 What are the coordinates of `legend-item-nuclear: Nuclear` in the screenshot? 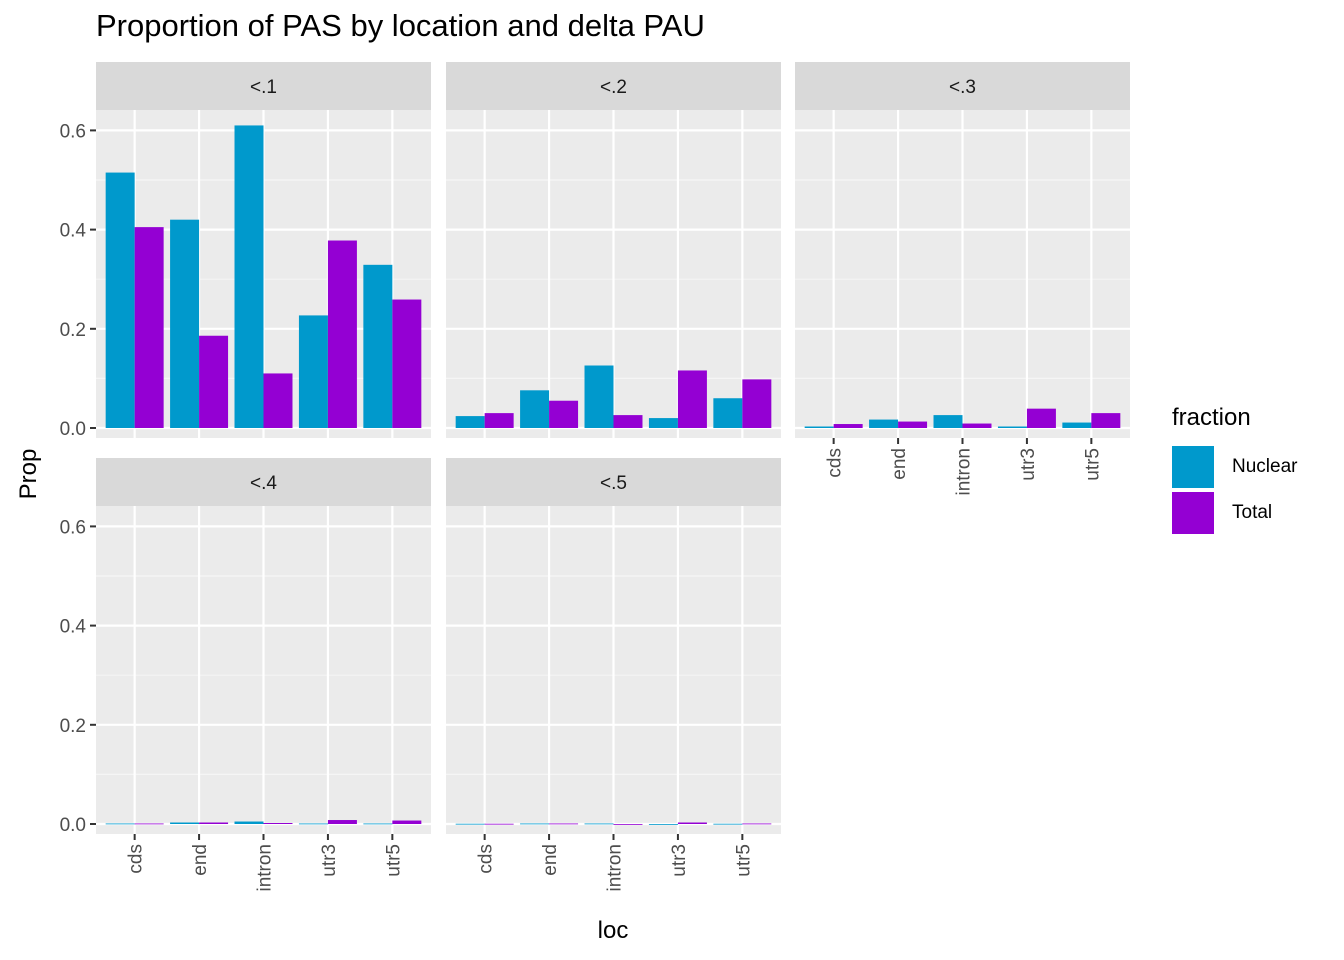 It's located at (1234, 467).